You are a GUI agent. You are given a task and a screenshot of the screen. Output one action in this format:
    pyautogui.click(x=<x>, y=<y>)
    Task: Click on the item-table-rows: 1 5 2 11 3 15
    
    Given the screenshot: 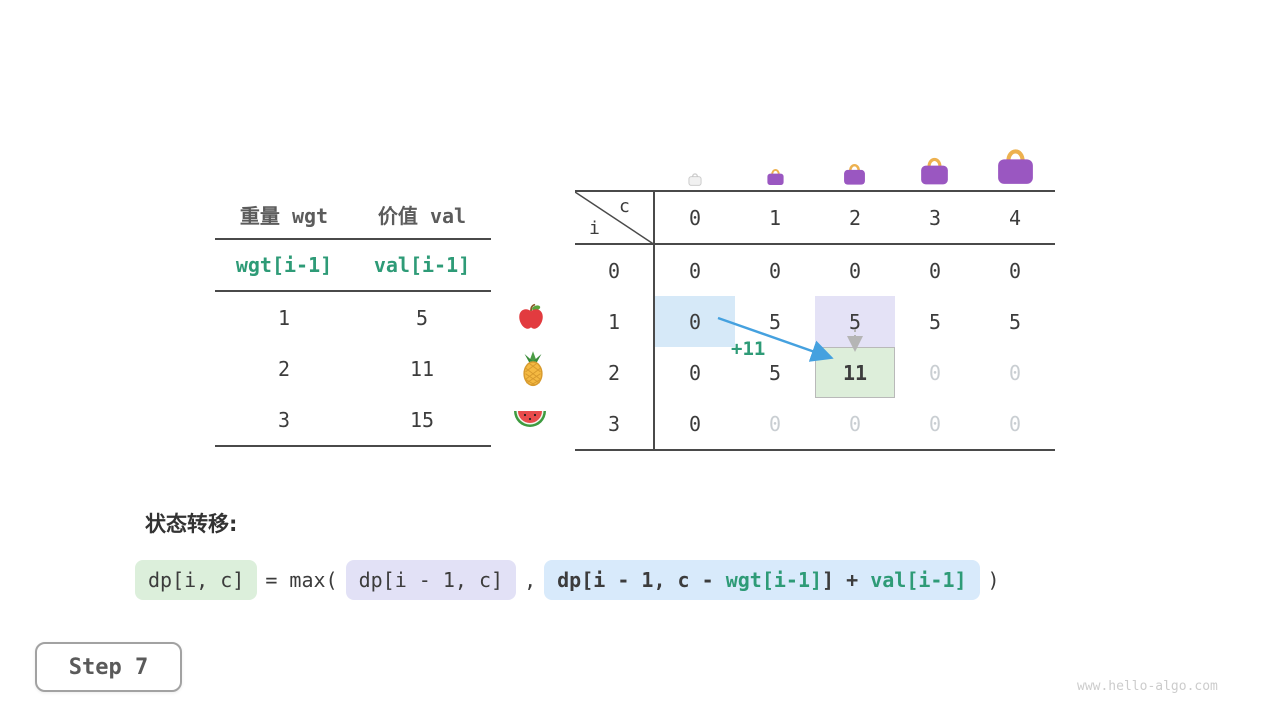 What is the action you would take?
    pyautogui.click(x=353, y=368)
    